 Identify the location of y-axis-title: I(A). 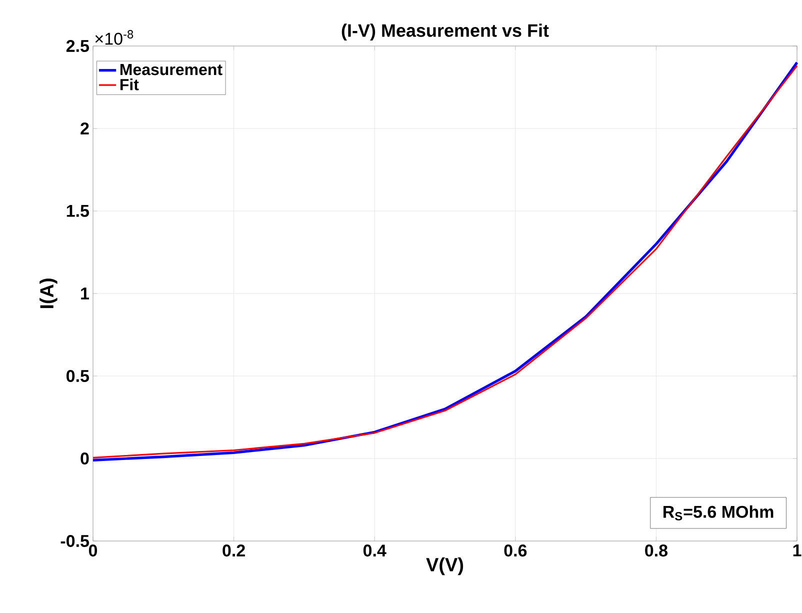
(49, 293).